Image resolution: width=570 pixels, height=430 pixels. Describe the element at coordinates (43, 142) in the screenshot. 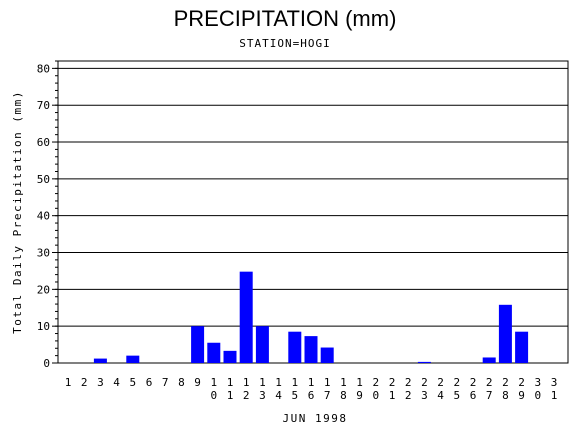

I see `y-tick-label: 60` at that location.